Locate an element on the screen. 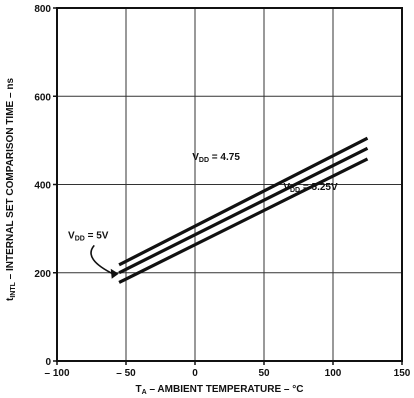  annotation-vdd-4-75-sub: DD is located at coordinates (204, 160).